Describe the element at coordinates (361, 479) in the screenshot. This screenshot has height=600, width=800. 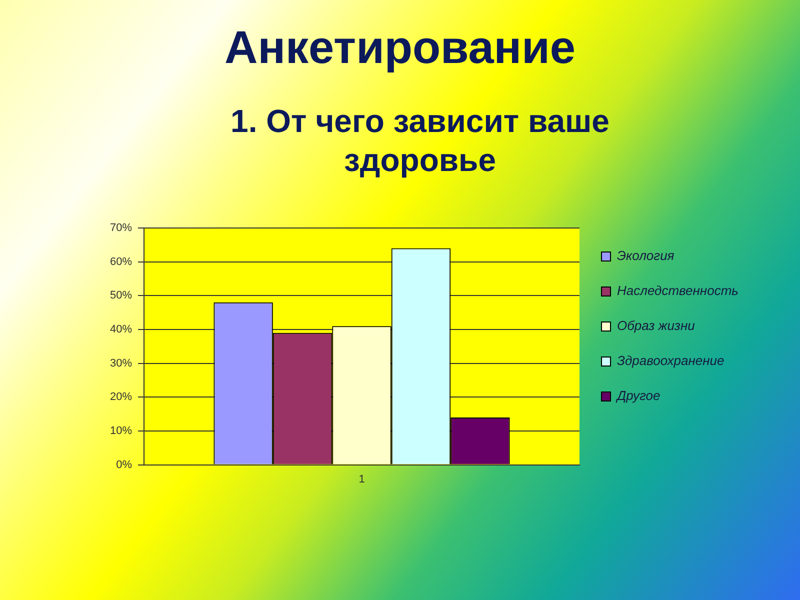
I see `x-tick-label: 1` at that location.